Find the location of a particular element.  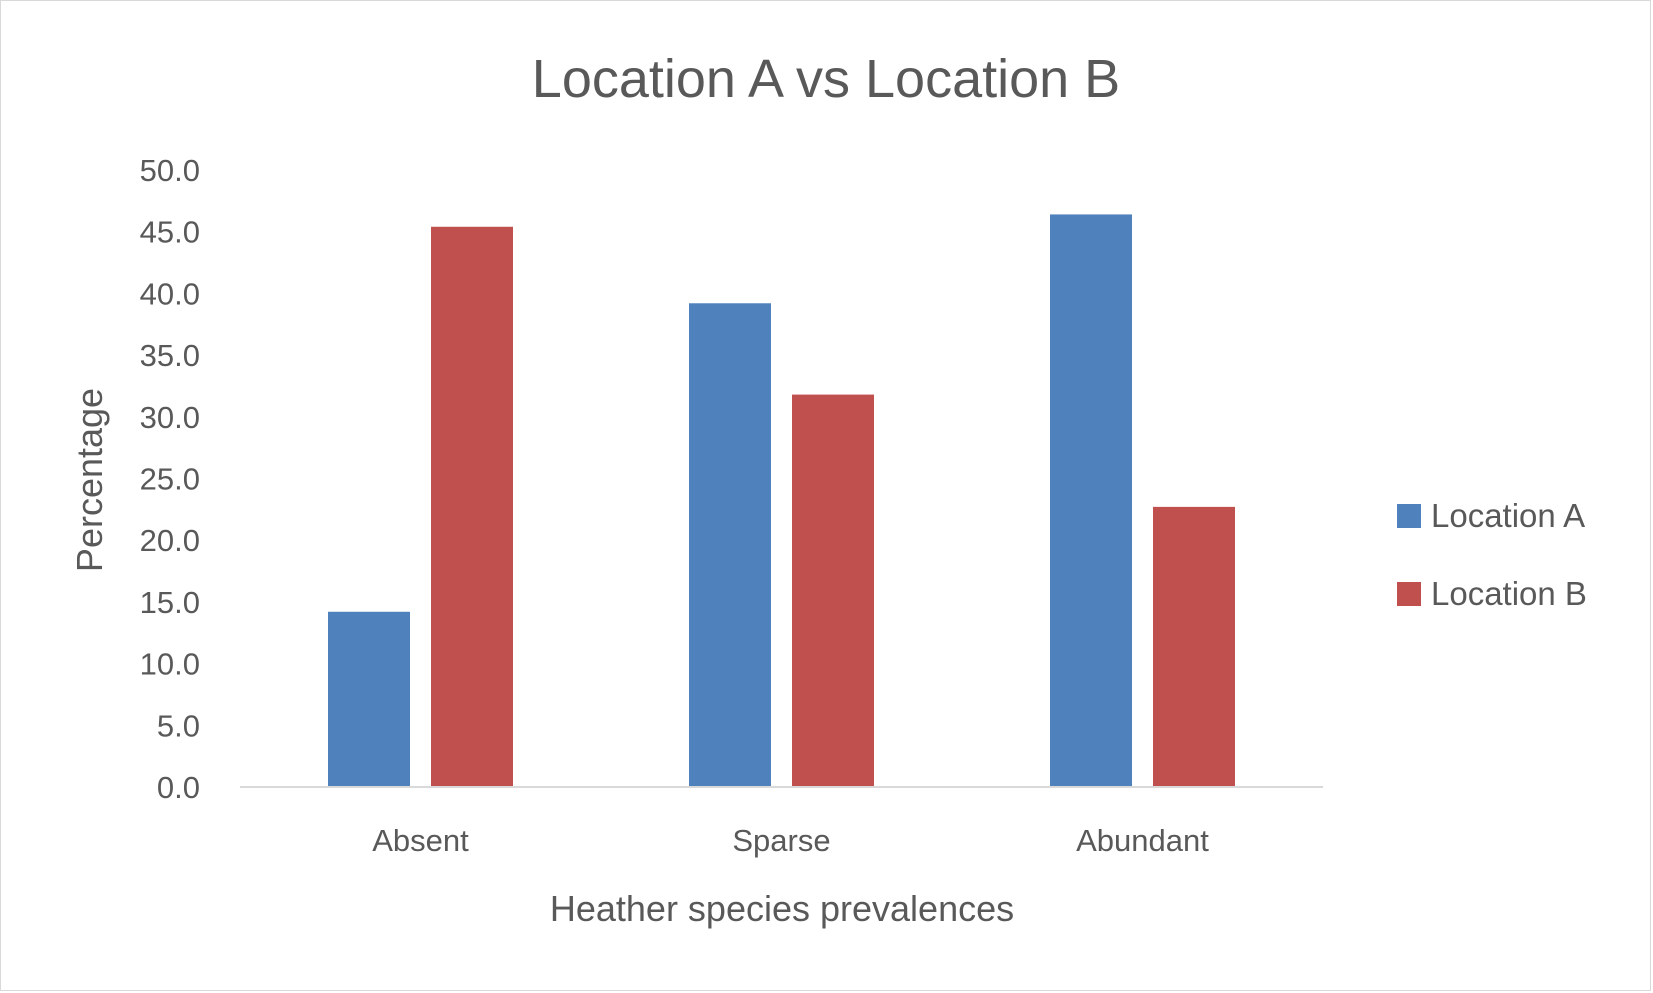

legend: Location A Location B is located at coordinates (1492, 554).